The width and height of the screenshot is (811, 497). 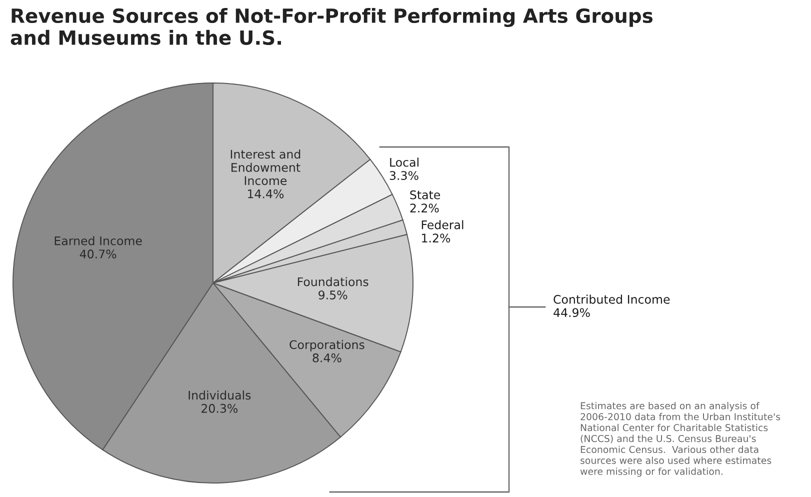 What do you see at coordinates (98, 241) in the screenshot?
I see `slice-label: Earned Income` at bounding box center [98, 241].